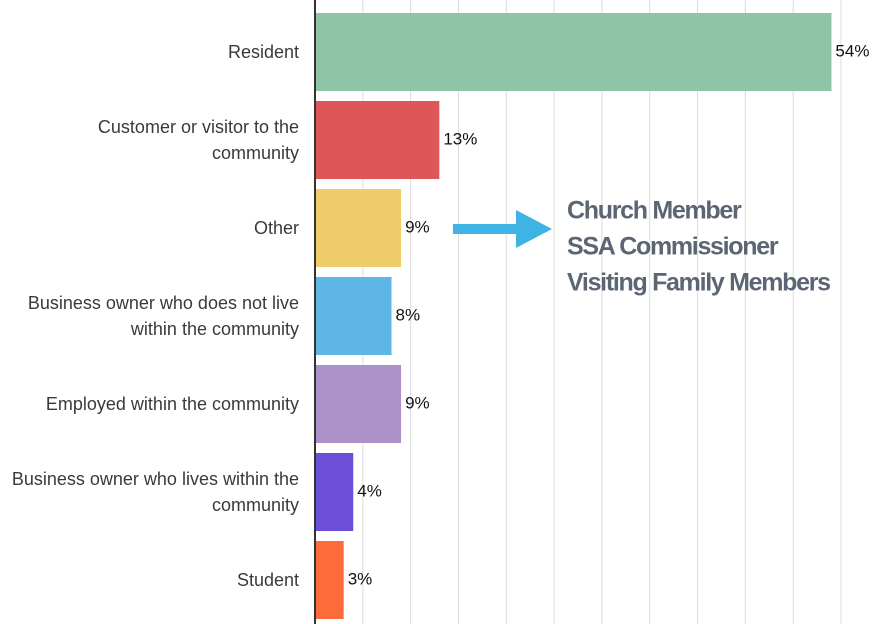 The image size is (877, 624). What do you see at coordinates (673, 247) in the screenshot?
I see `annotation: SSA Commissioner` at bounding box center [673, 247].